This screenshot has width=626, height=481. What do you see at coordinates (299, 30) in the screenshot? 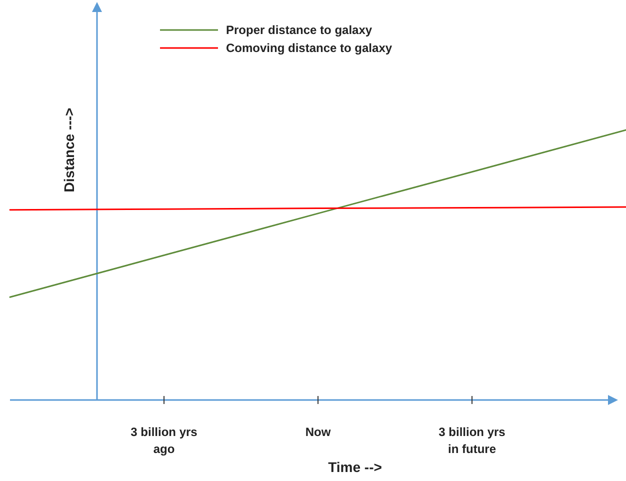
I see `legend-label: Proper distance to galaxy` at bounding box center [299, 30].